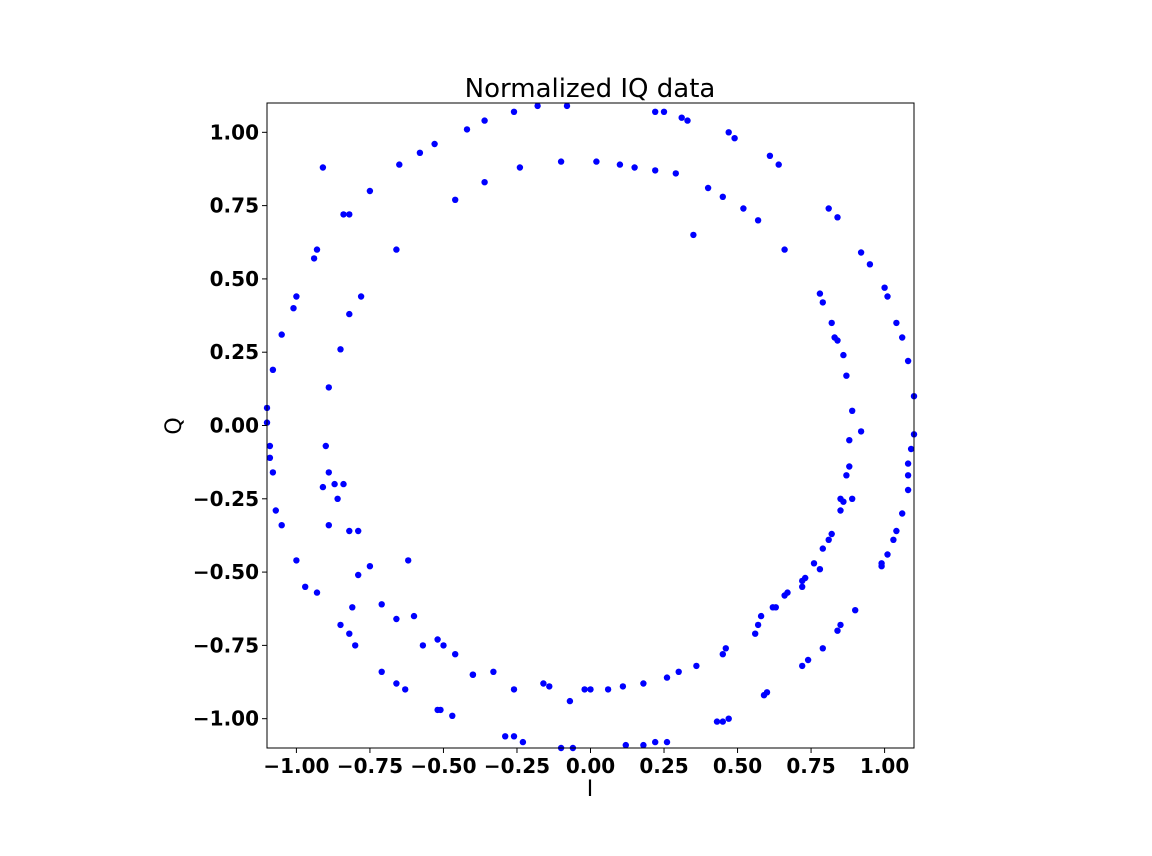  What do you see at coordinates (234, 426) in the screenshot?
I see `y-tick-label: 0.00` at bounding box center [234, 426].